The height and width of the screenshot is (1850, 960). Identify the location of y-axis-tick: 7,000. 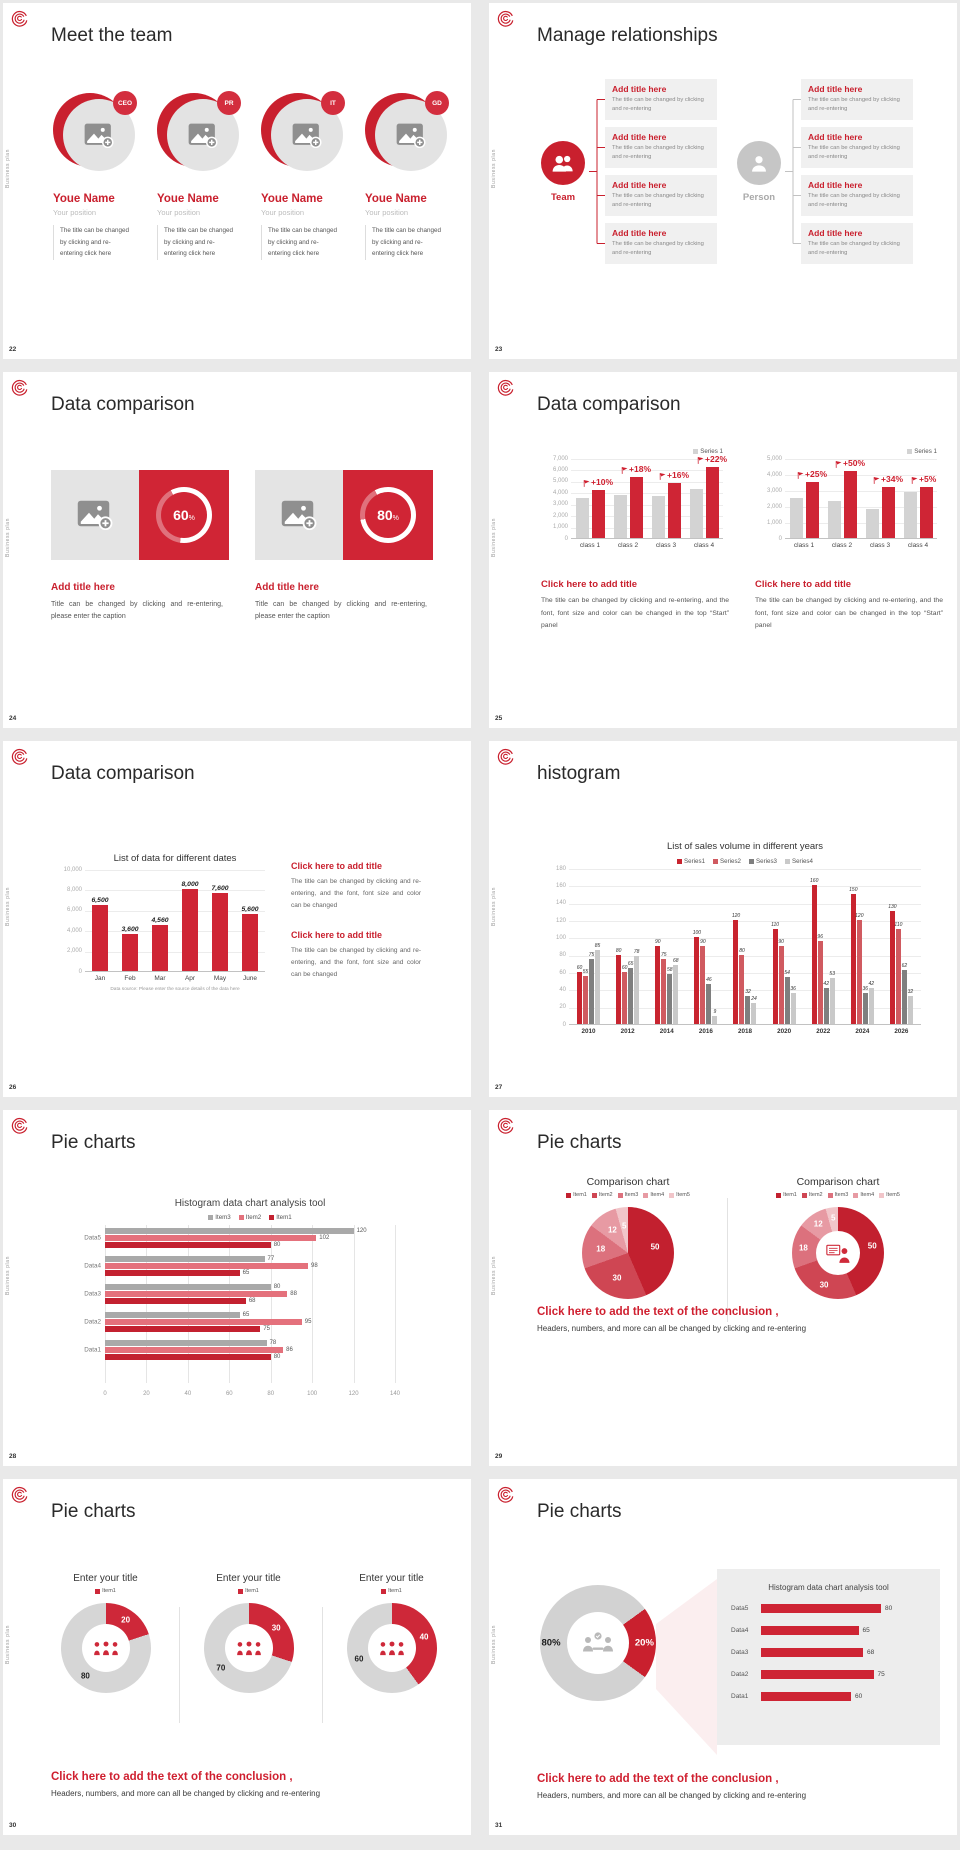
(560, 458).